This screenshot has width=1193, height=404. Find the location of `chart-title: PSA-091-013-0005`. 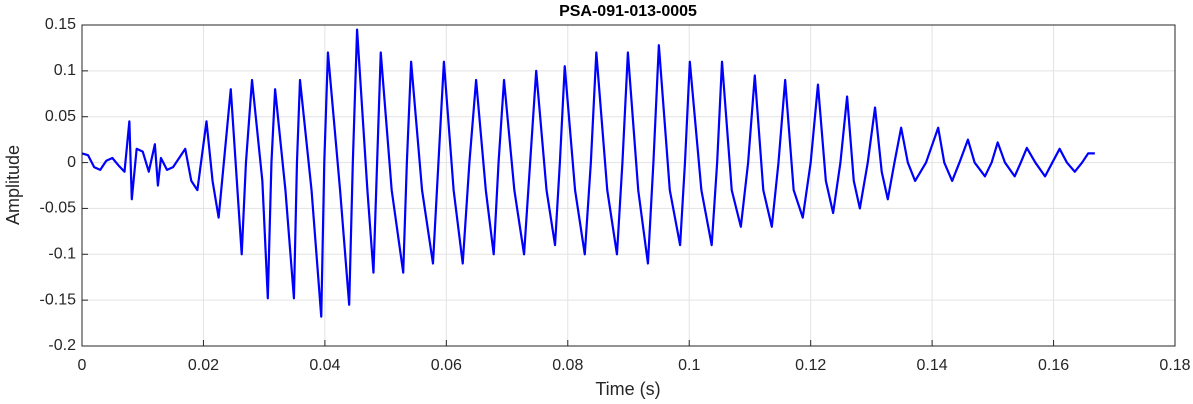

chart-title: PSA-091-013-0005 is located at coordinates (628, 11).